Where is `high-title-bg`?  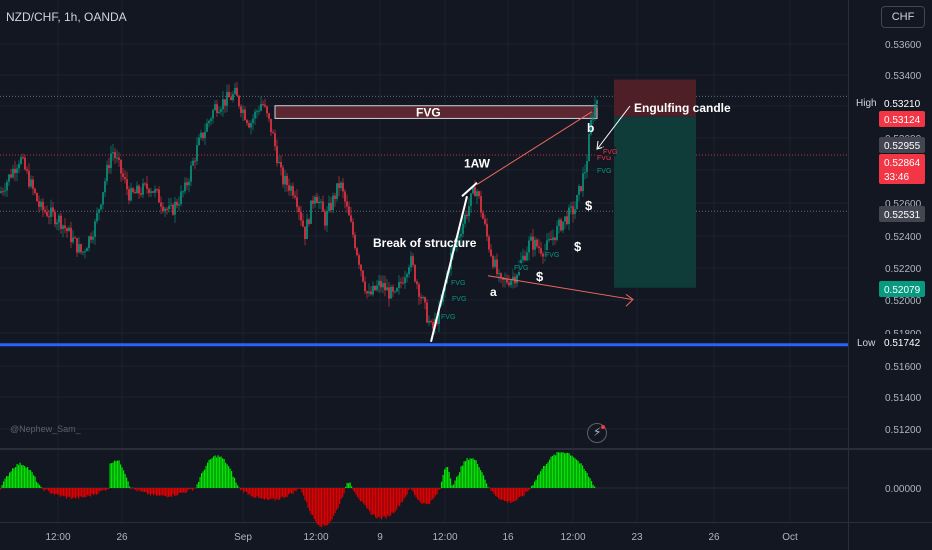
high-title-bg is located at coordinates (865, 102).